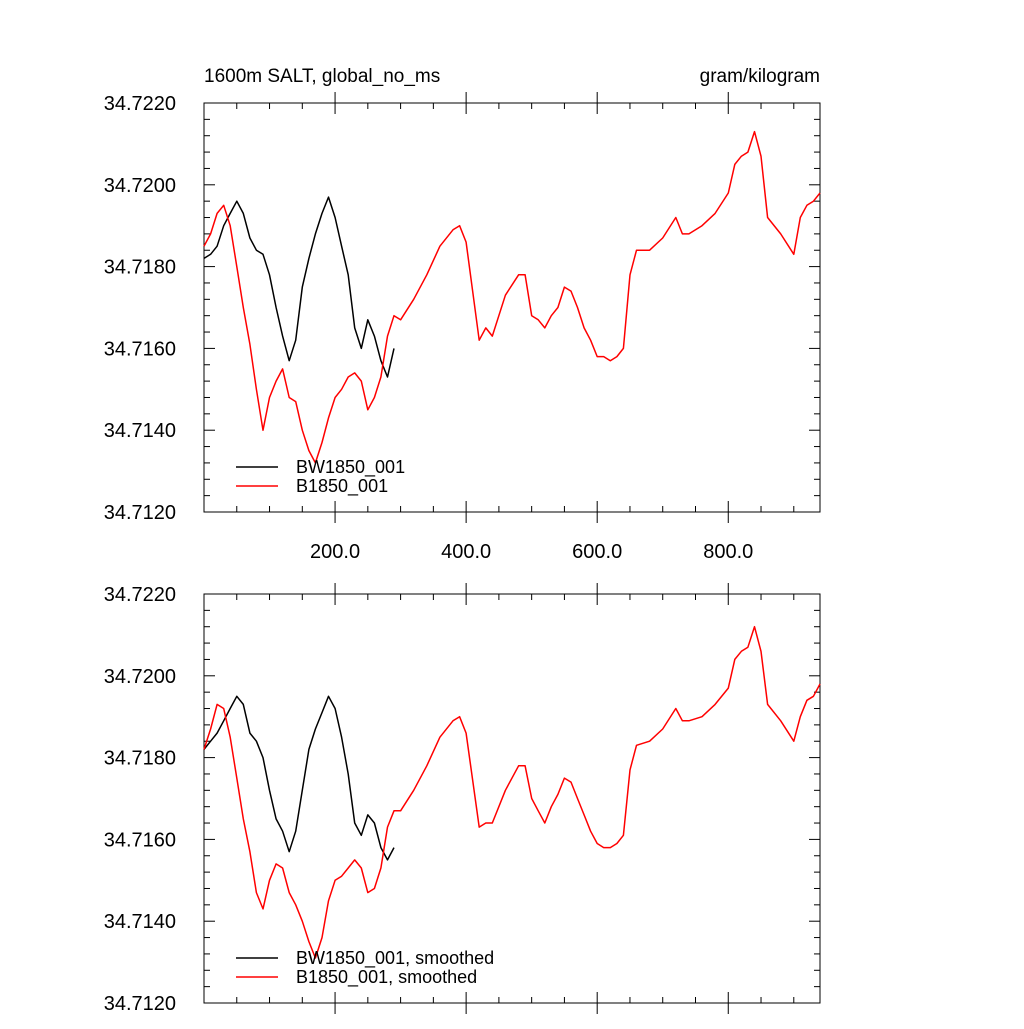 The height and width of the screenshot is (1029, 1024). What do you see at coordinates (728, 552) in the screenshot?
I see `x-tick-label: 800.0` at bounding box center [728, 552].